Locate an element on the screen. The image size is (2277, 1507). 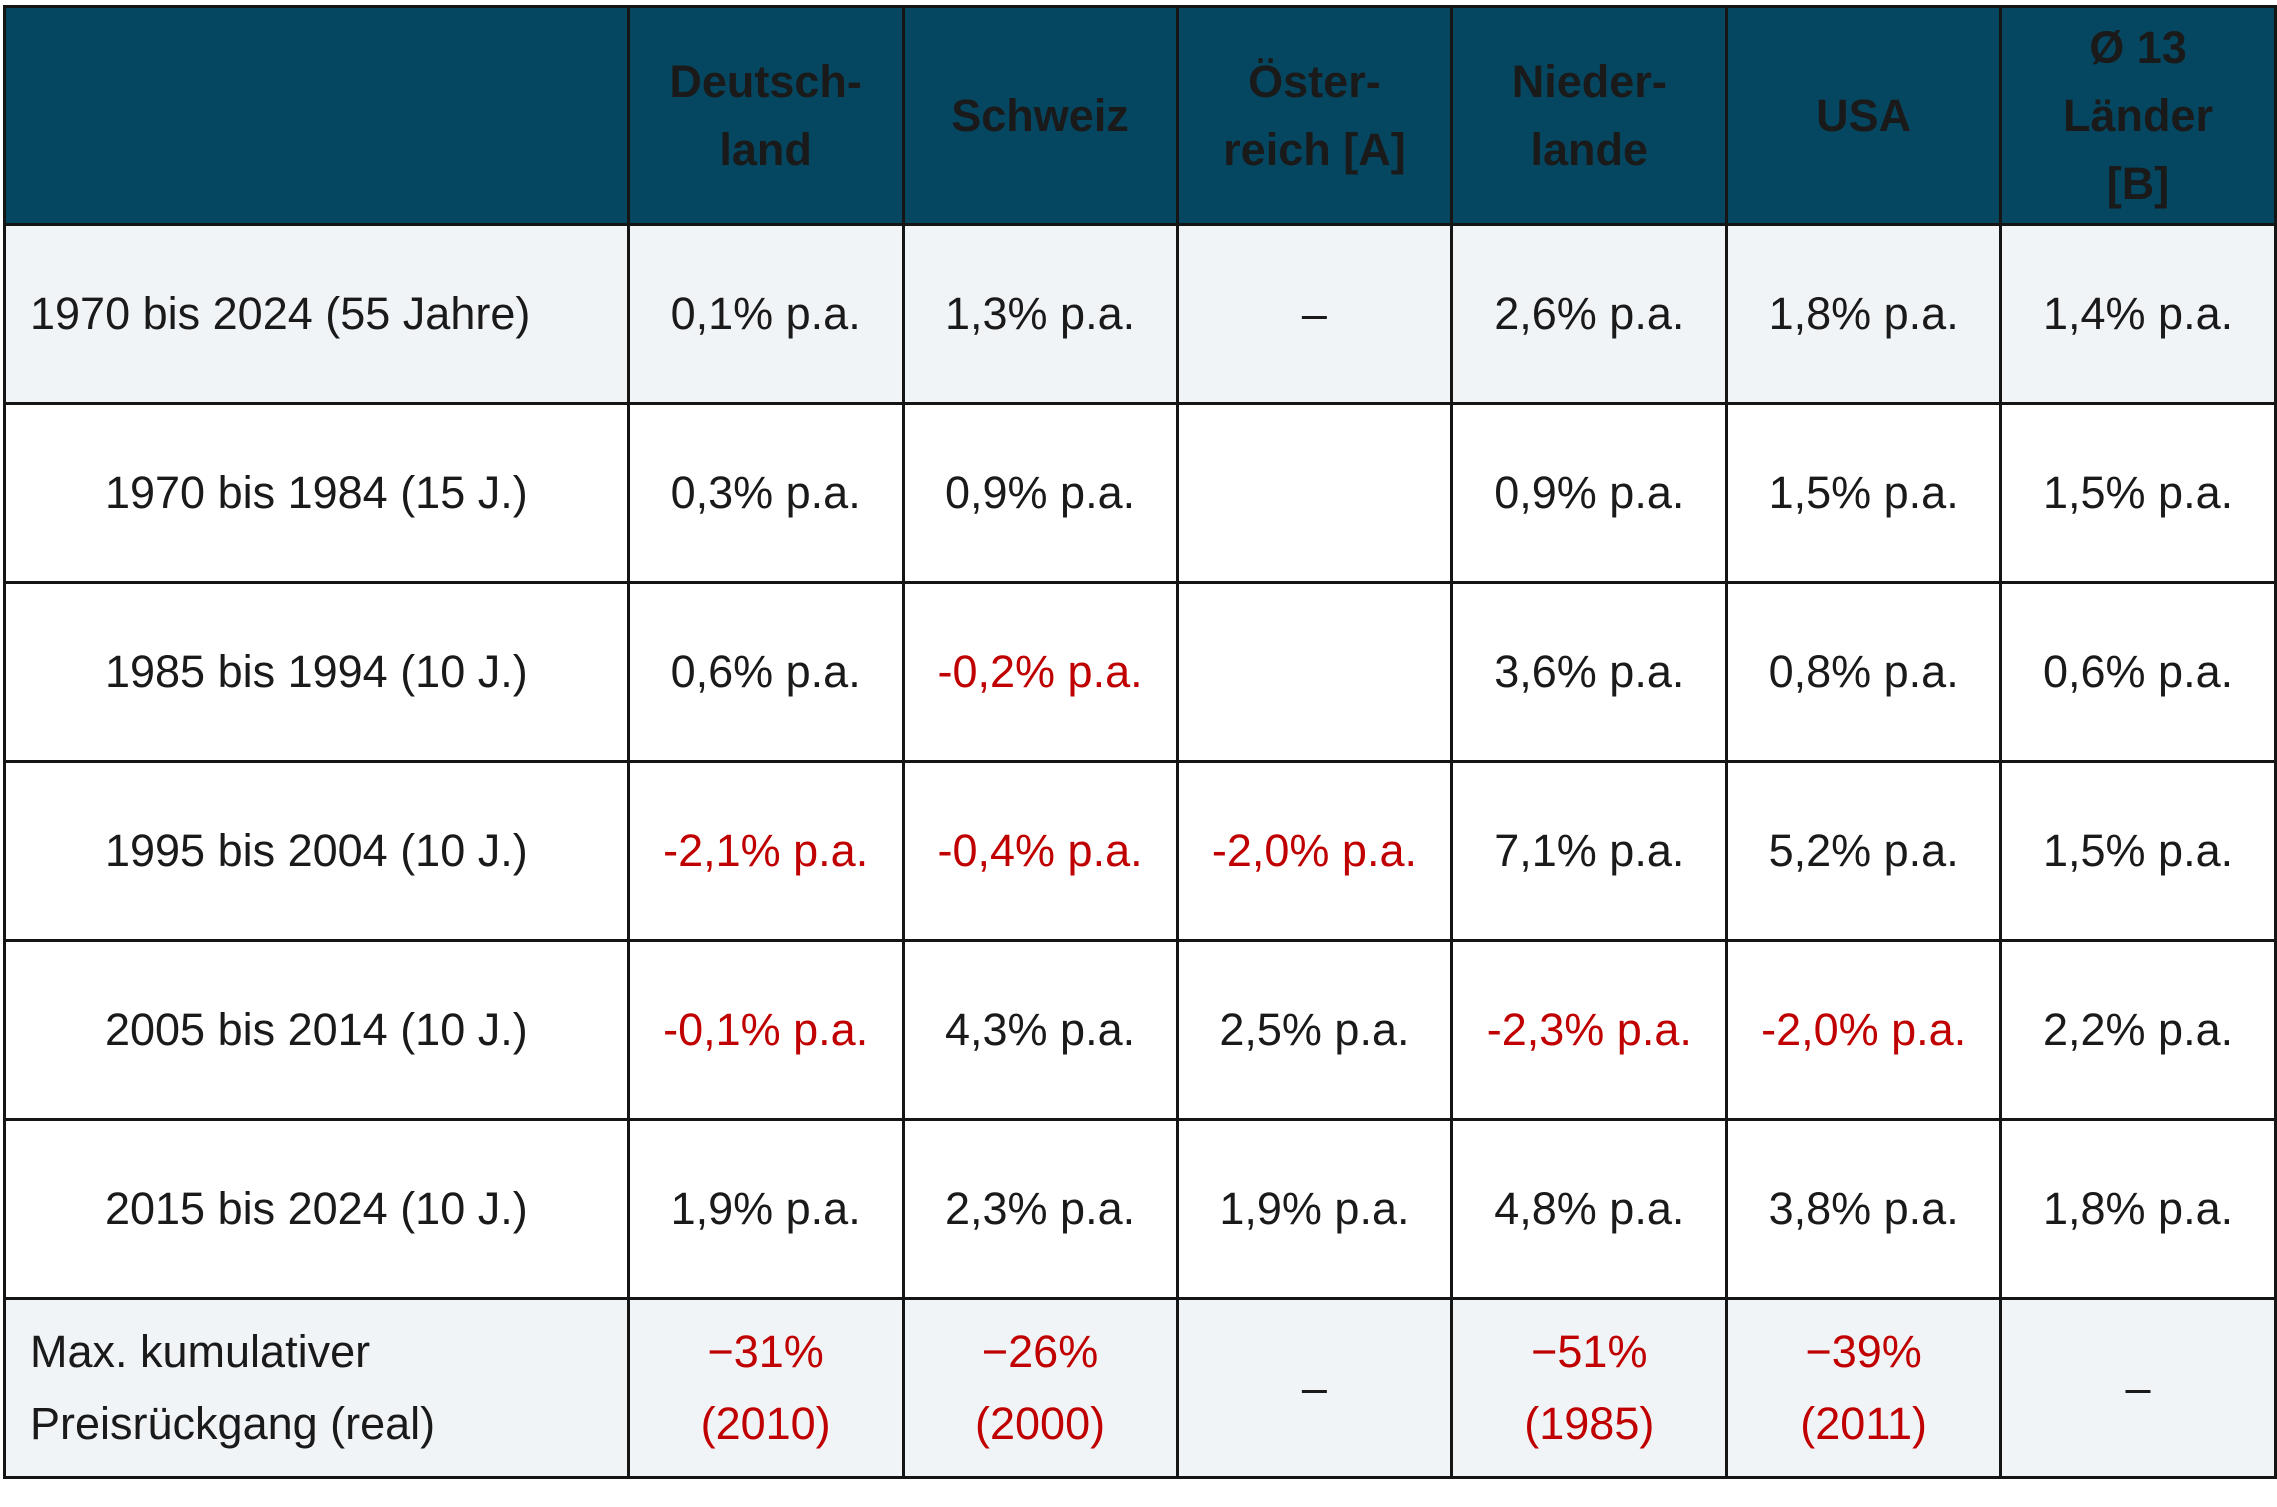
header-line: [B] is located at coordinates (2138, 183).